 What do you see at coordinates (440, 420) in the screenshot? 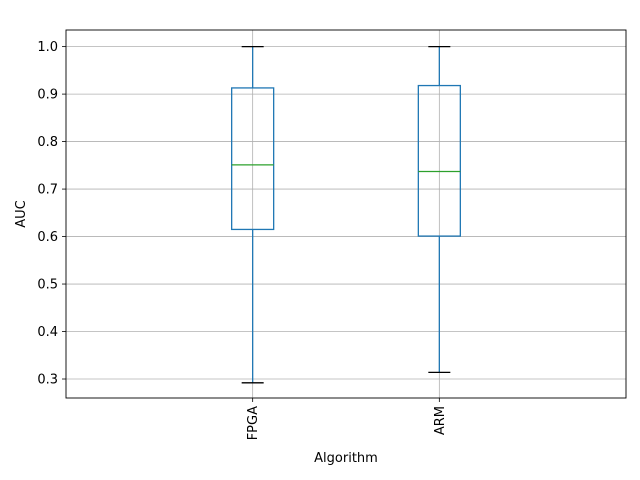
I see `x-tick-label-arm: ARM` at bounding box center [440, 420].